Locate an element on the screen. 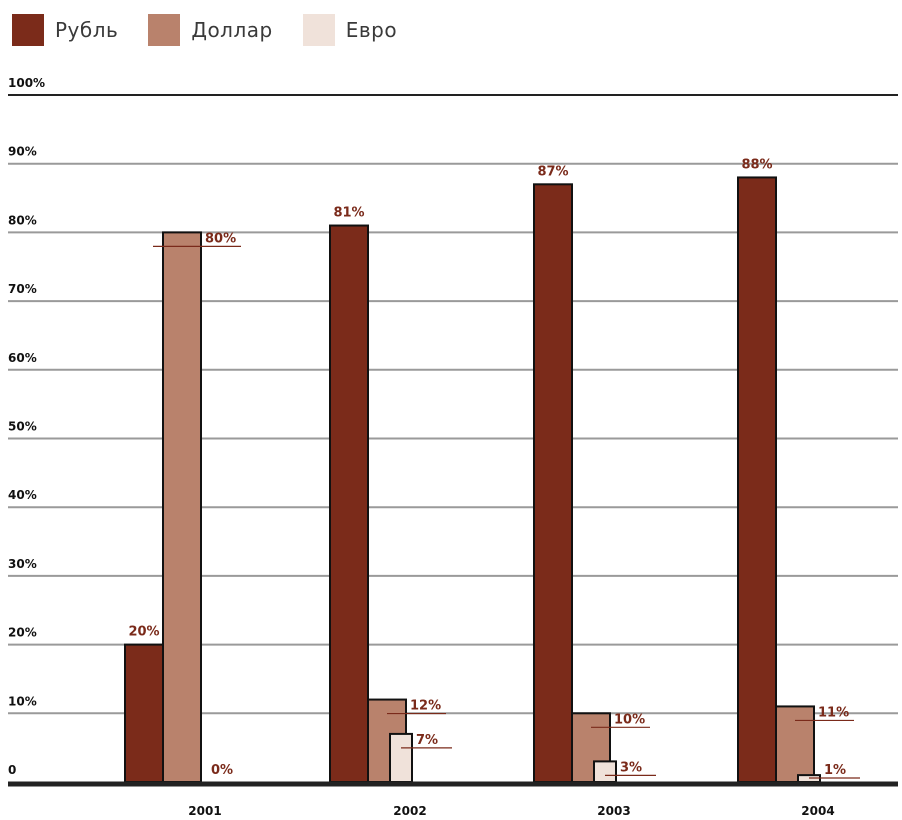  bar-Доллар-2004 is located at coordinates (795, 744).